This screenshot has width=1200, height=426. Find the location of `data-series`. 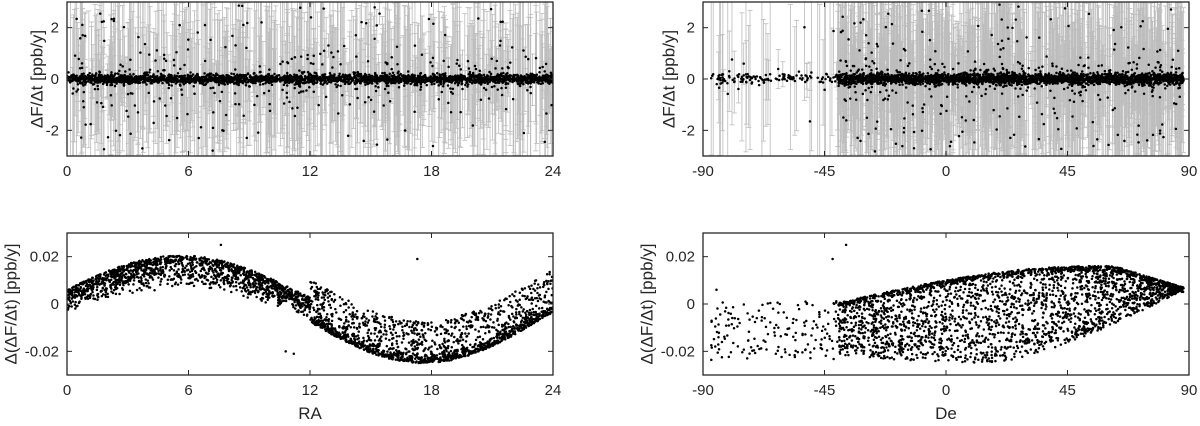

data-series is located at coordinates (310, 78).